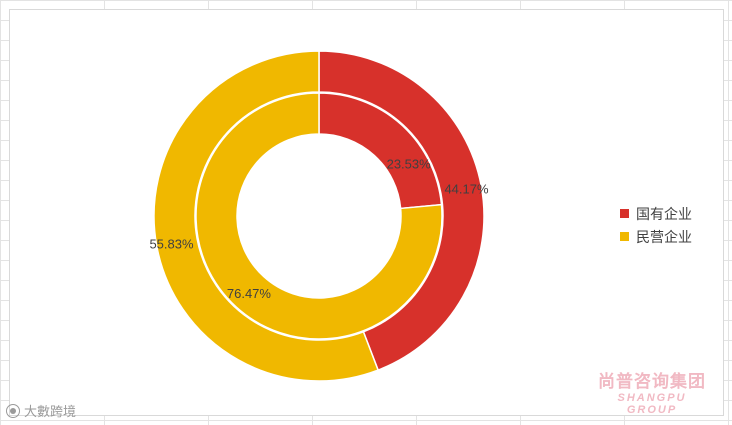 The image size is (732, 425). What do you see at coordinates (249, 293) in the screenshot?
I see `inner-ring-label-private: 76.47%` at bounding box center [249, 293].